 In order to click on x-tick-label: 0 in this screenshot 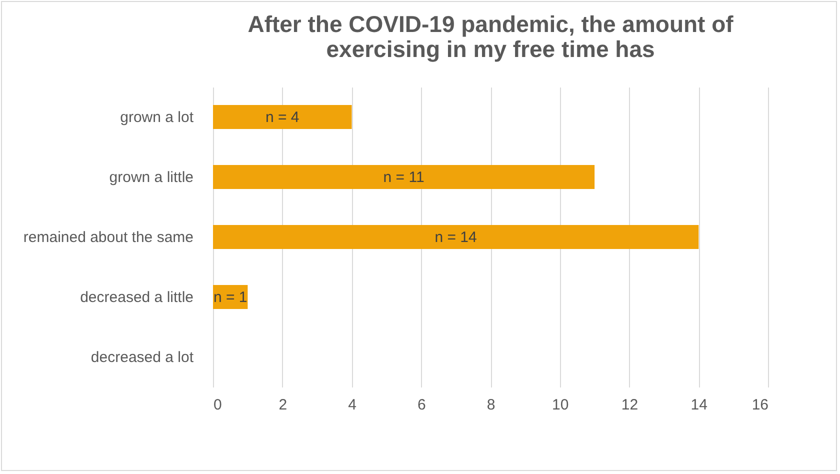, I will do `click(218, 405)`.